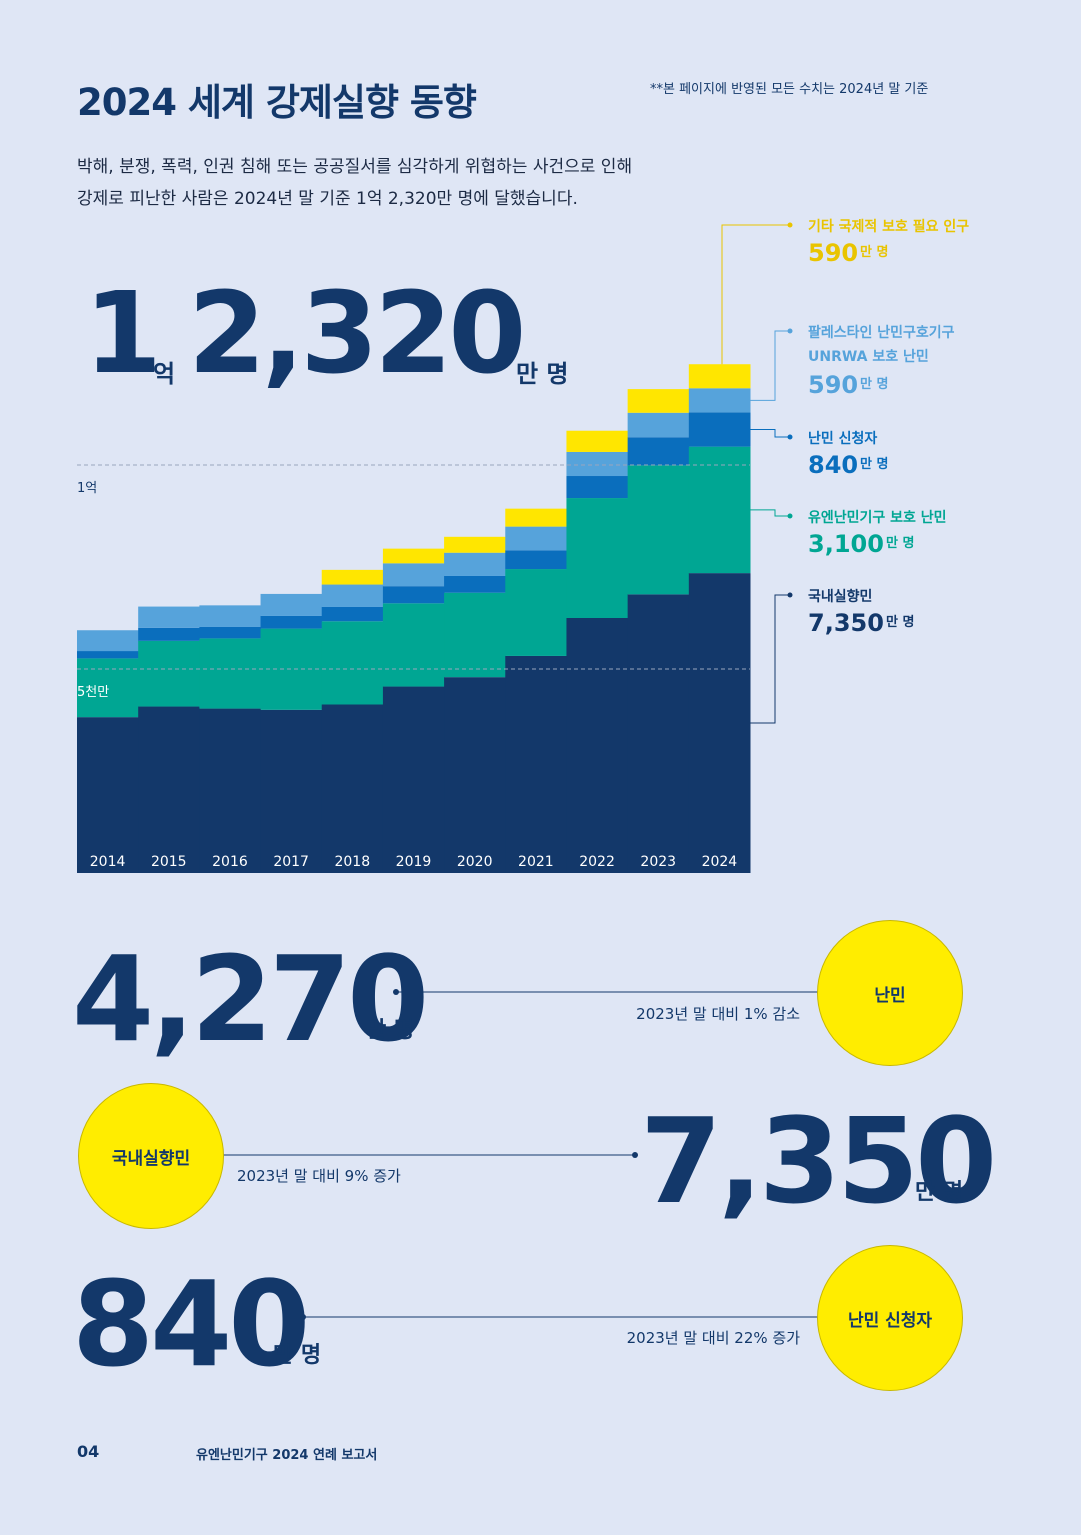  Describe the element at coordinates (319, 1176) in the screenshot. I see `stat-note: 2023년 말 대비 9% 증가` at that location.